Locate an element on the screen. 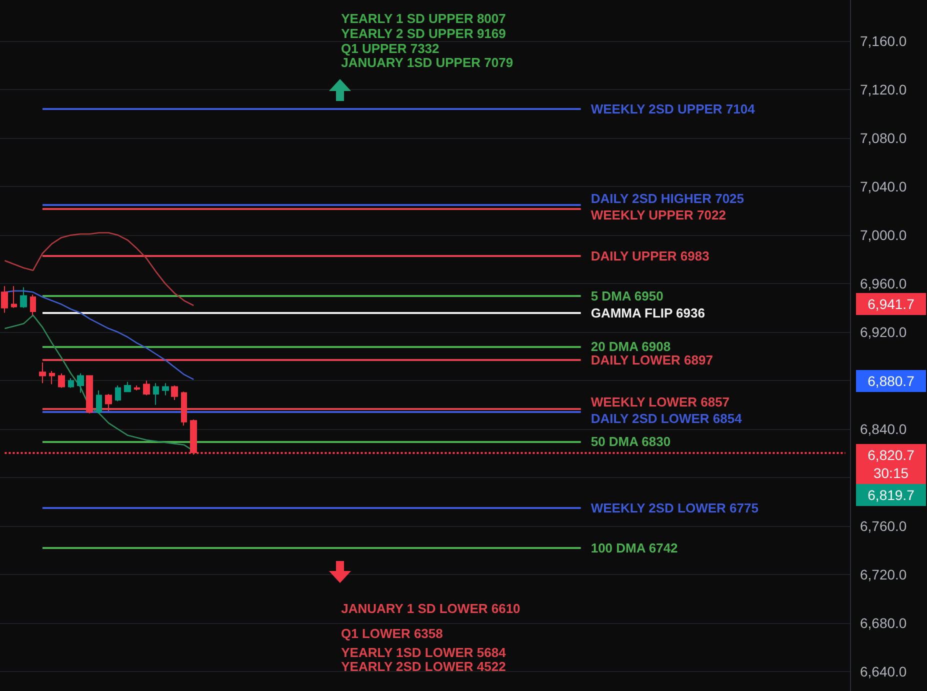 The height and width of the screenshot is (691, 927). y-tick-label: 6,920.0 is located at coordinates (883, 332).